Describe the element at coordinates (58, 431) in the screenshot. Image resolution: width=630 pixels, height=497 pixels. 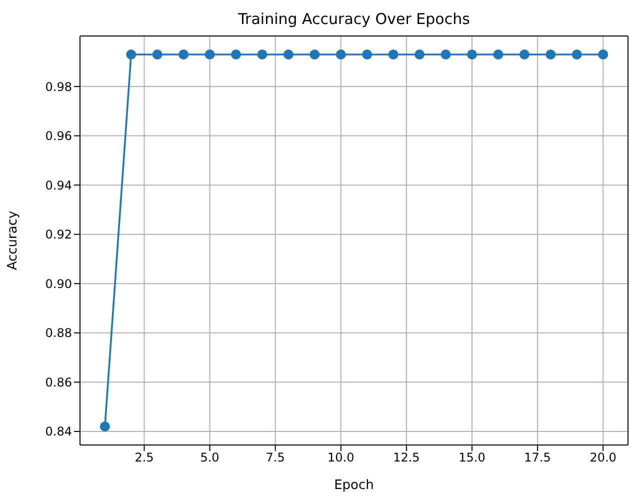
I see `y-tick-label: 0.84` at that location.